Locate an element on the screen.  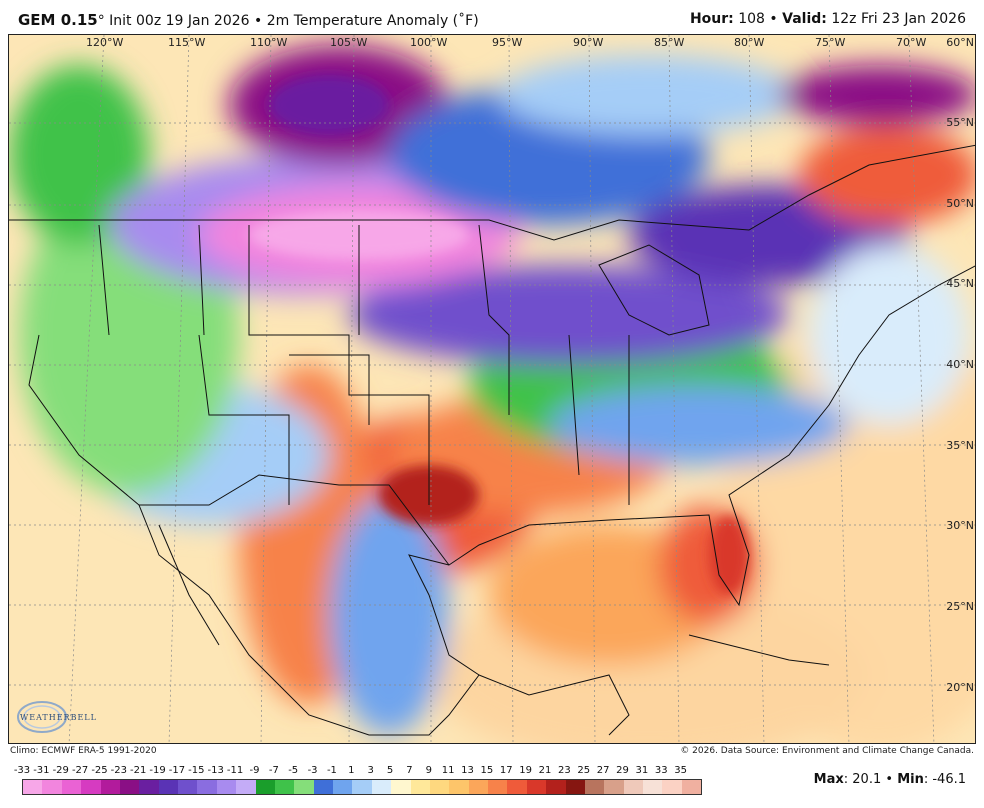
mexico-outline is located at coordinates (309, 620).